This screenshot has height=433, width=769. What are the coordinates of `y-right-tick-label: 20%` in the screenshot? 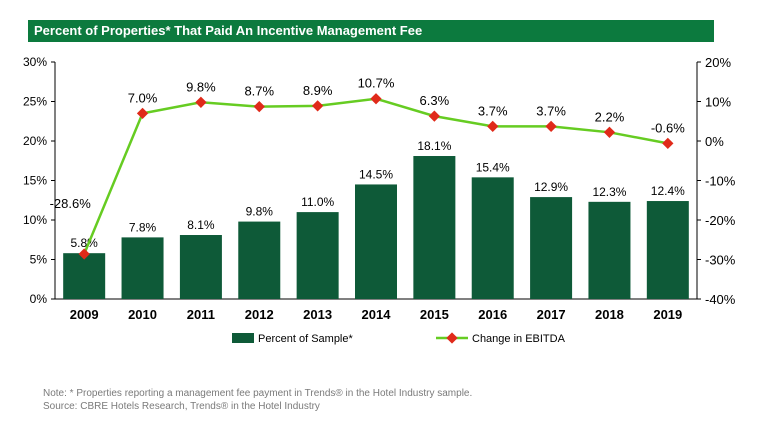 It's located at (718, 62).